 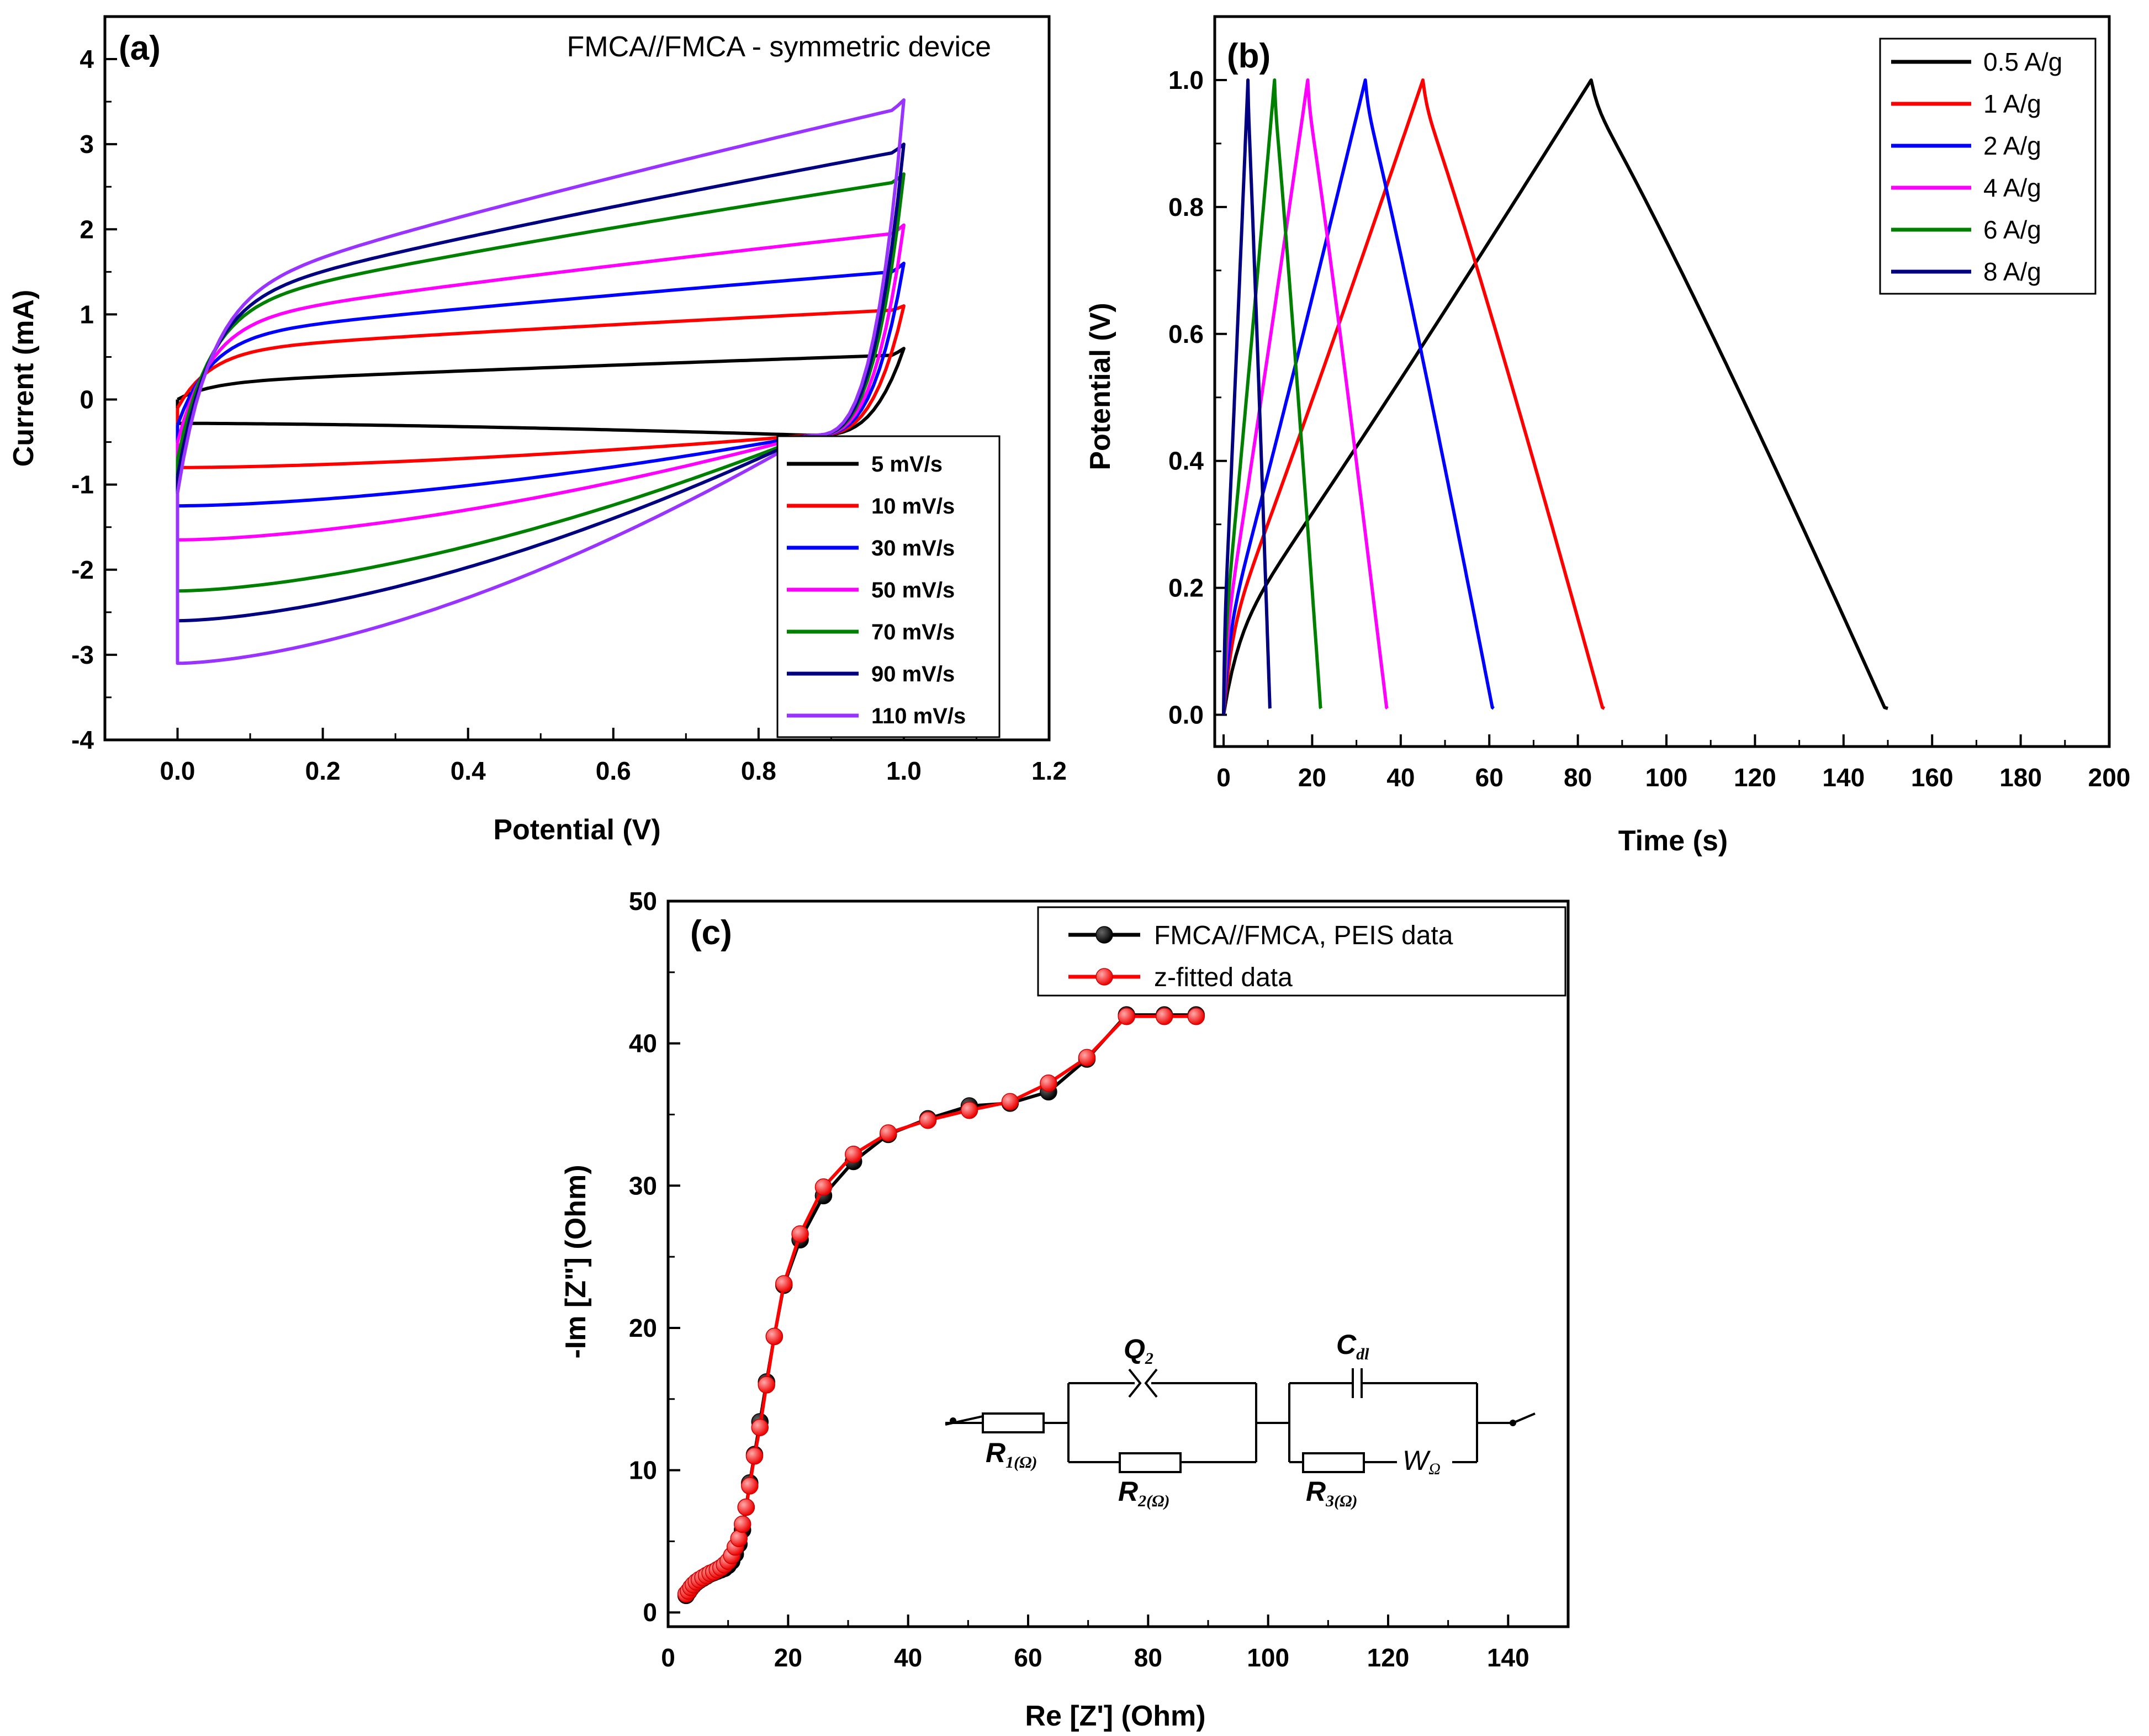 I want to click on panel-a-legend-box, so click(x=888, y=587).